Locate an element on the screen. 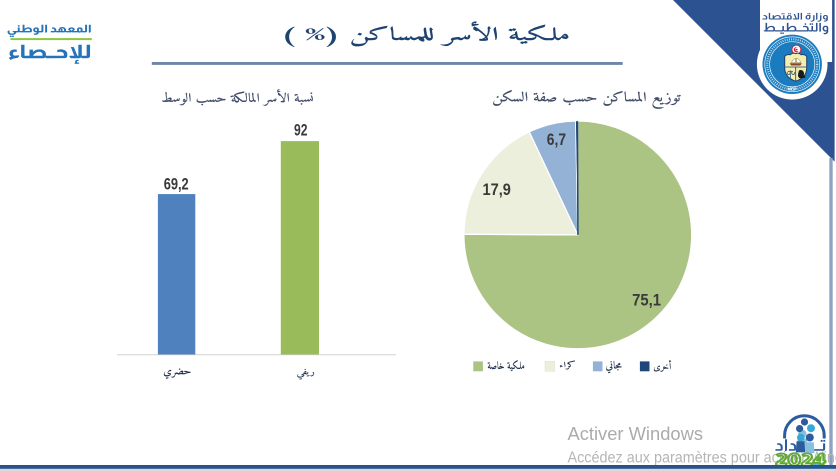 Image resolution: width=836 pixels, height=471 pixels. svg-text: MEP is located at coordinates (792, 89).